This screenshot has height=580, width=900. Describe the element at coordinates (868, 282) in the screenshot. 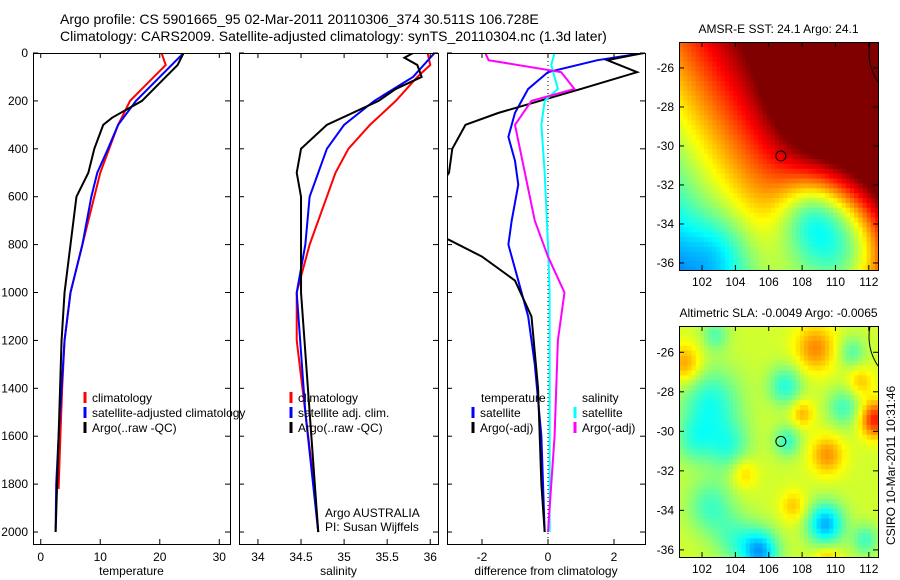

I see `x-tick-label: 112` at that location.